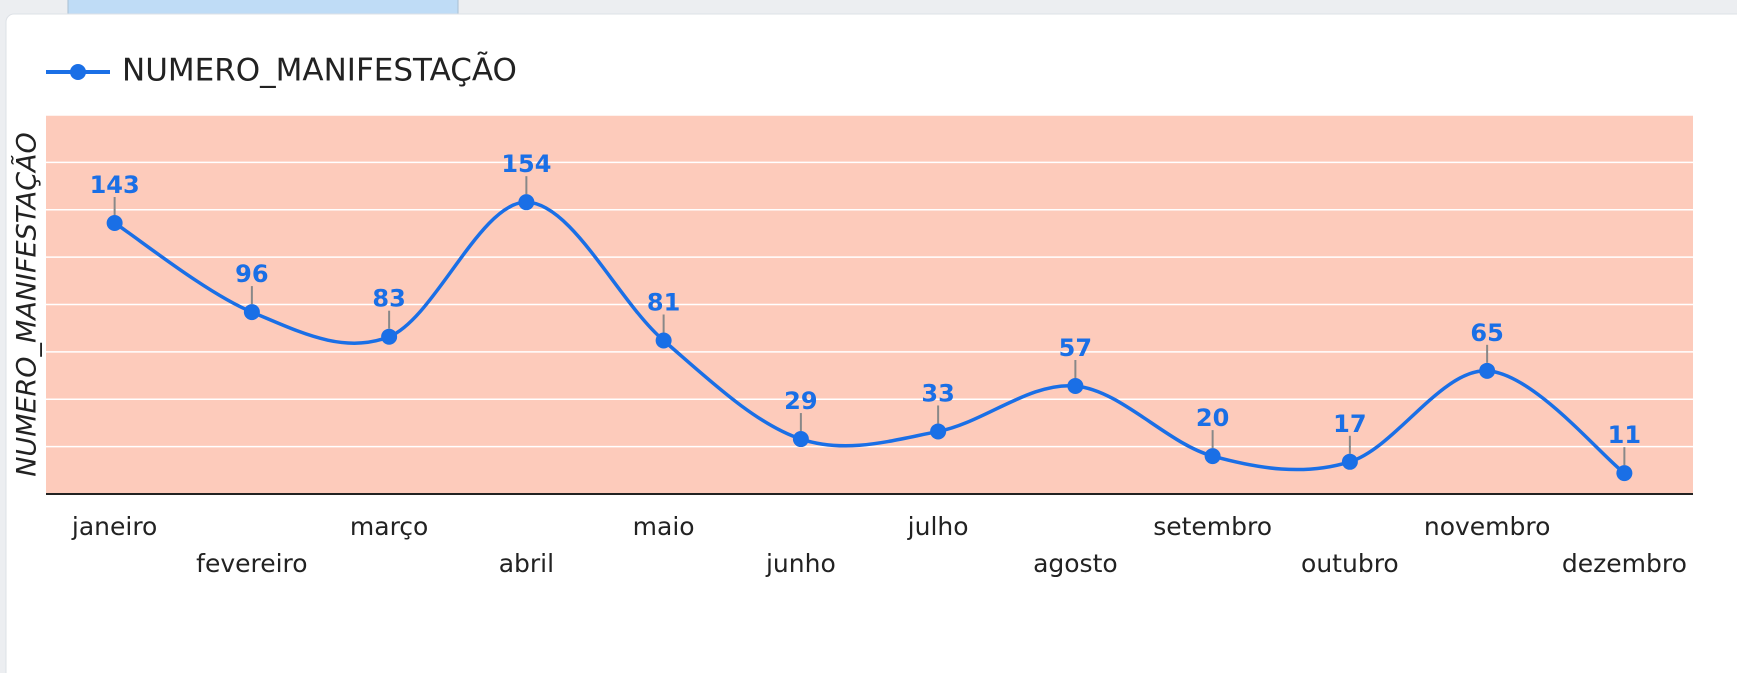  What do you see at coordinates (78, 72) in the screenshot?
I see `legend-dot` at bounding box center [78, 72].